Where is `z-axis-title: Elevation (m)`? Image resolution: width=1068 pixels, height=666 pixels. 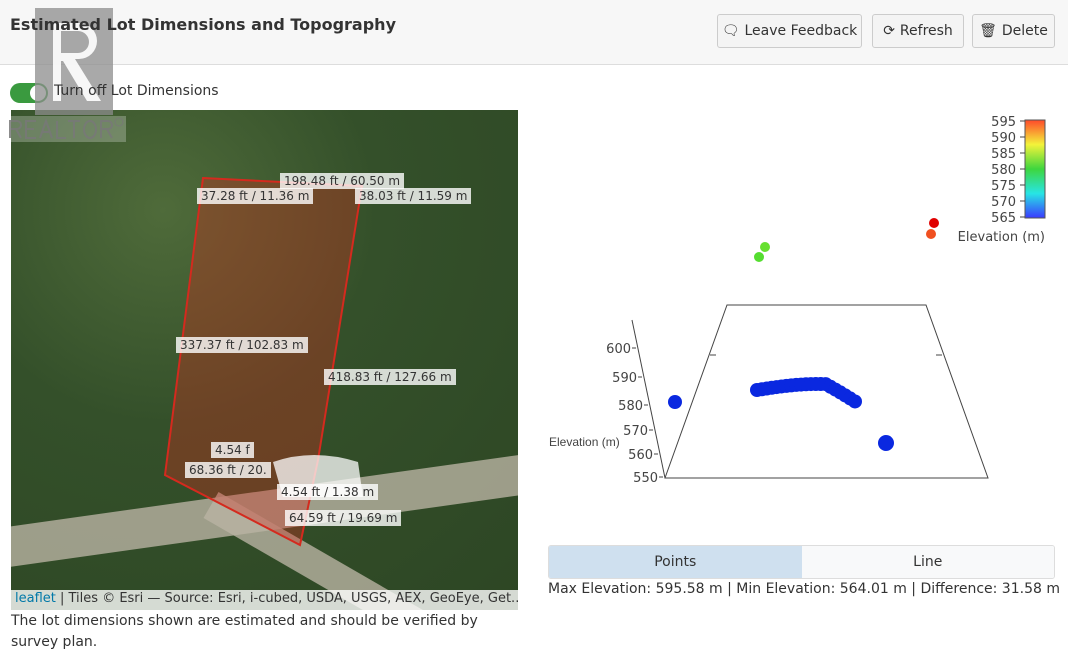
z-axis-title: Elevation (m) is located at coordinates (584, 442).